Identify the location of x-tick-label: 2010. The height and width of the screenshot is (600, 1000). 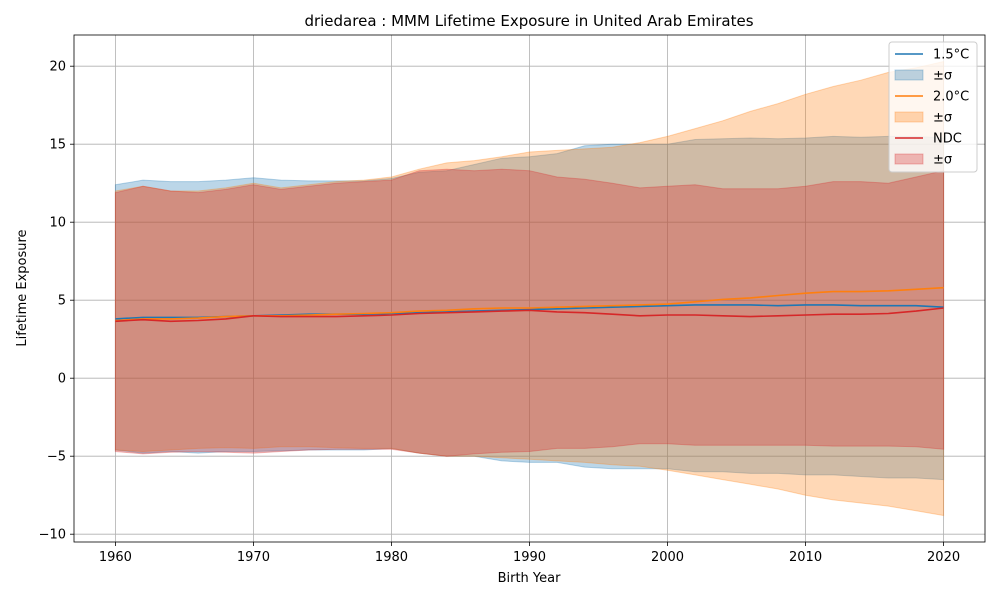
(805, 557).